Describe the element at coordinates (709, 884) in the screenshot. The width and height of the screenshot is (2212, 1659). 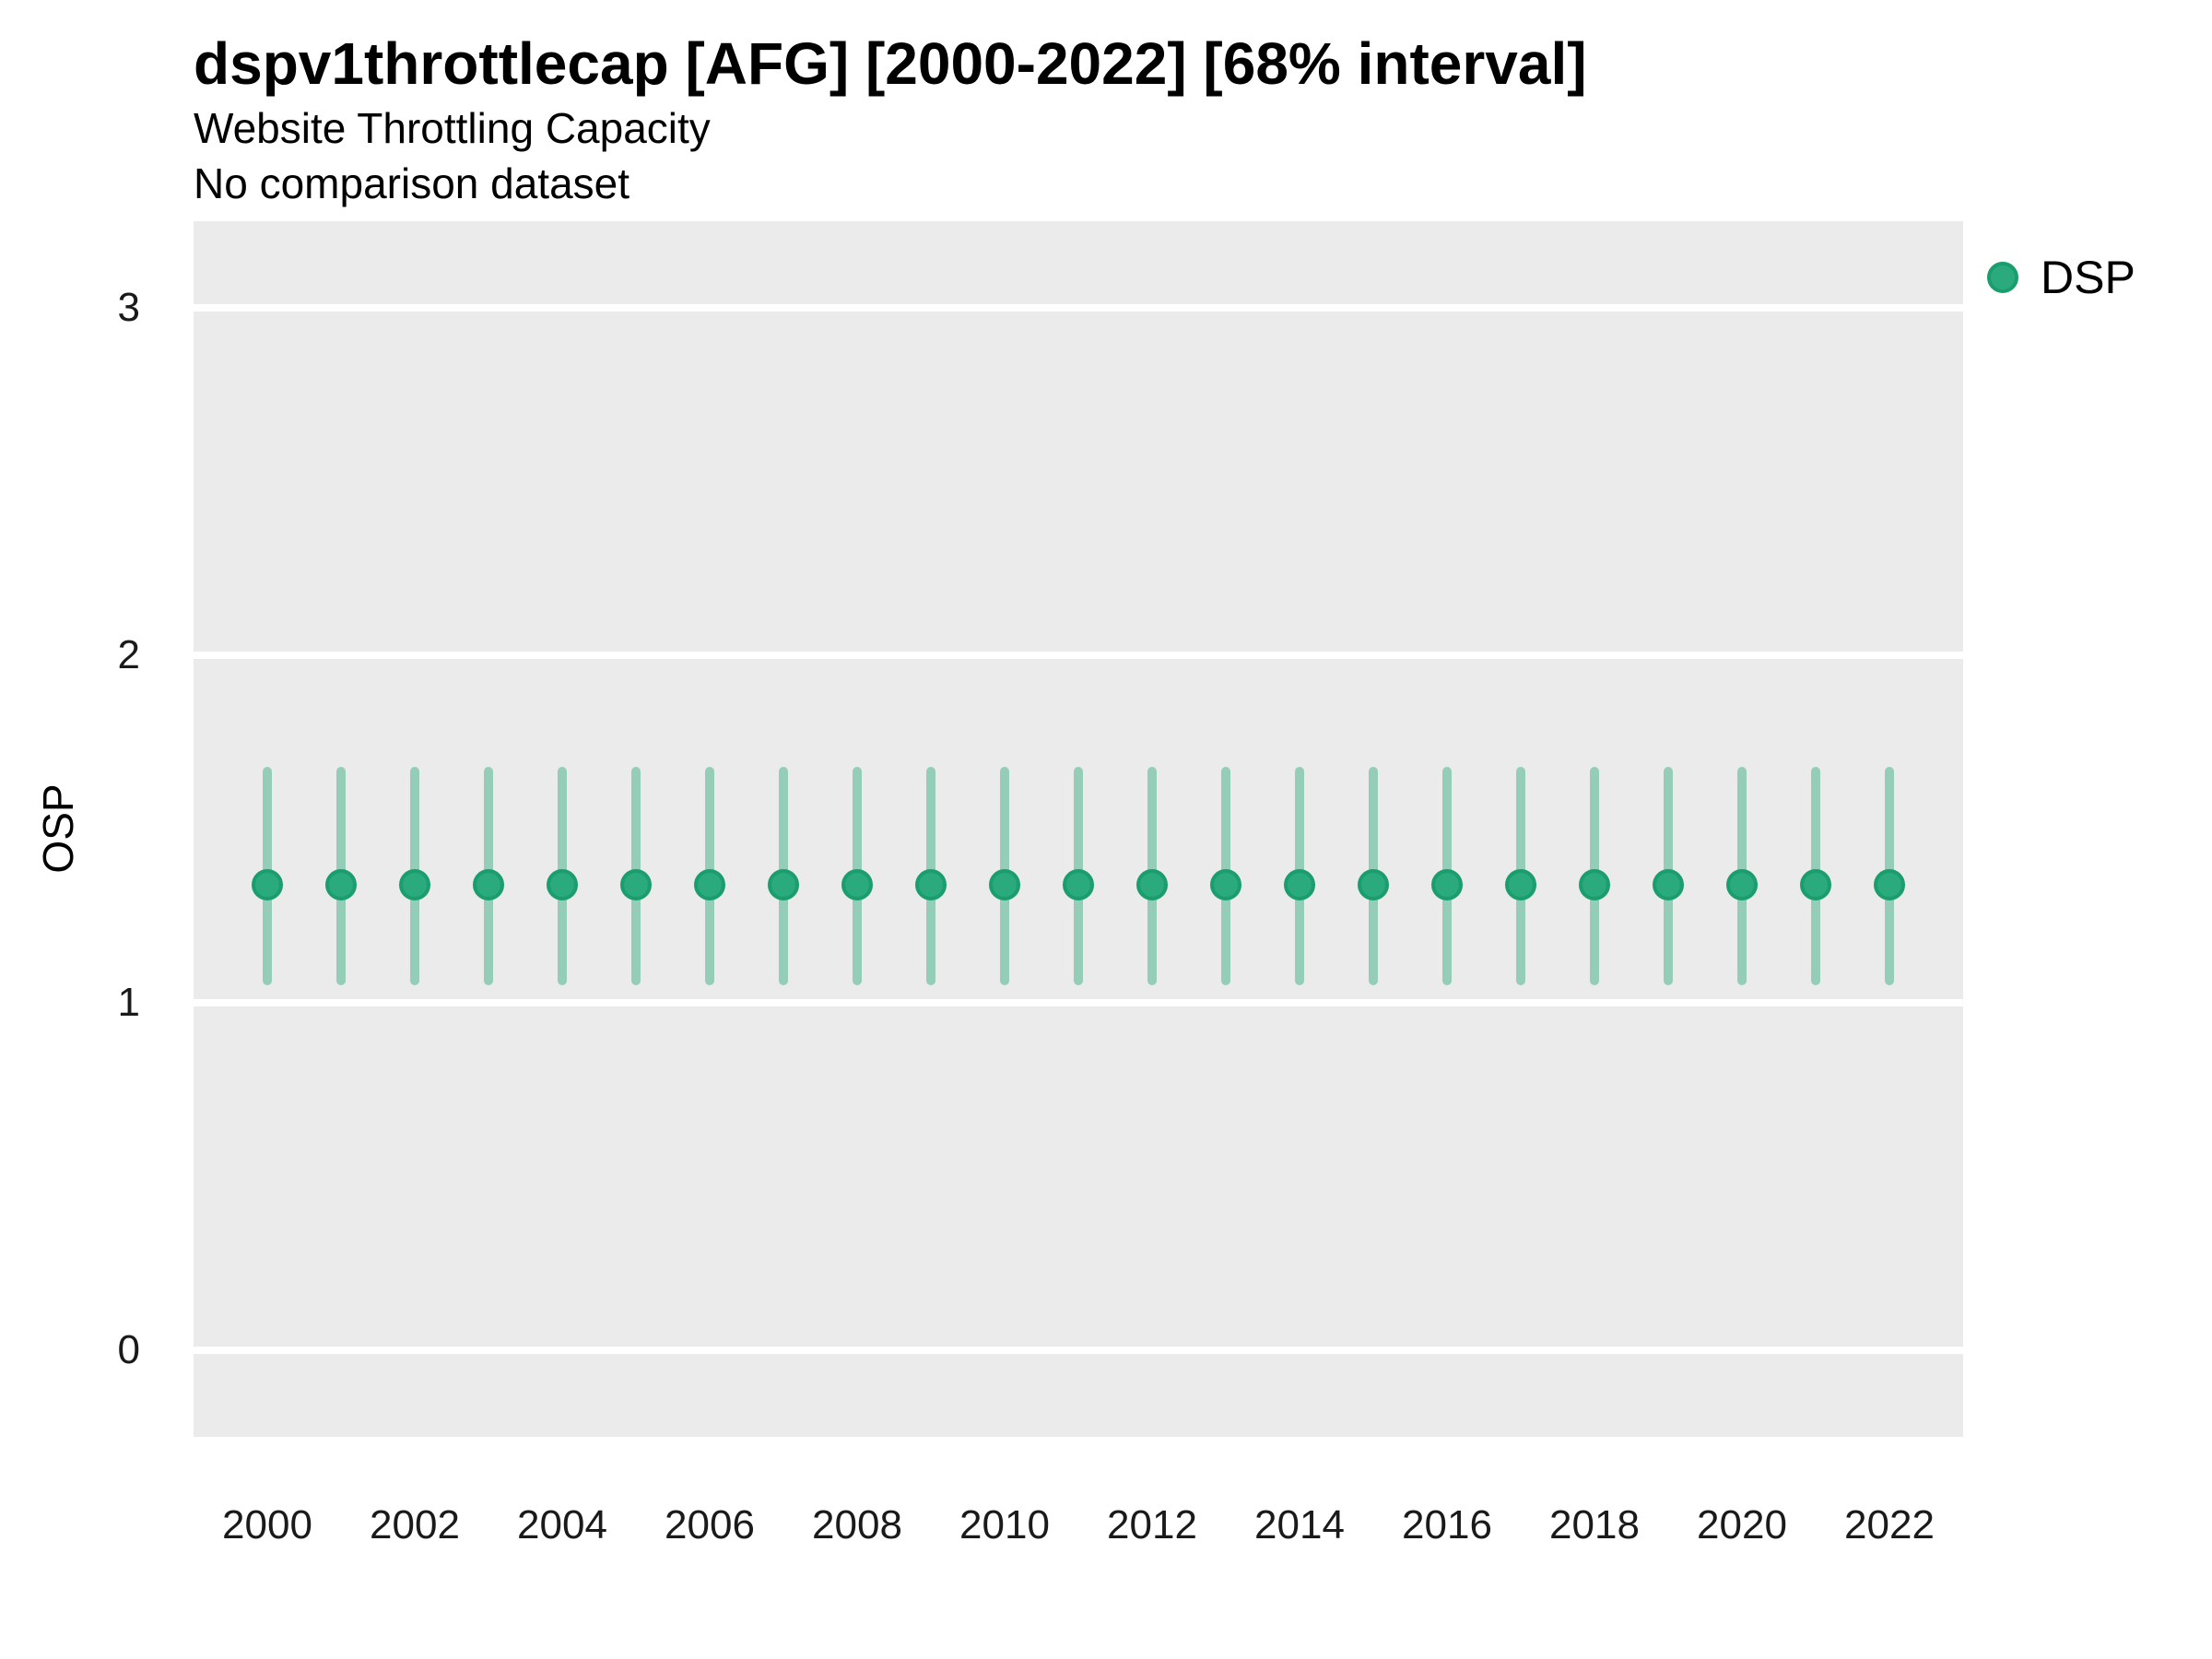
I see `data-point-2006` at that location.